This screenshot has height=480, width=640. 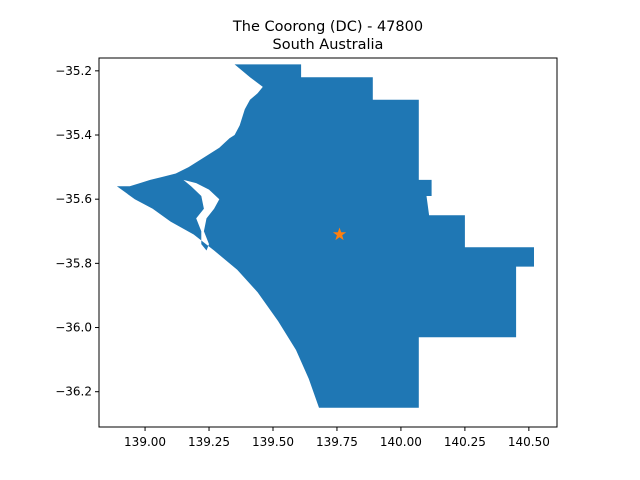 What do you see at coordinates (337, 442) in the screenshot?
I see `x-tick-label: 139.75` at bounding box center [337, 442].